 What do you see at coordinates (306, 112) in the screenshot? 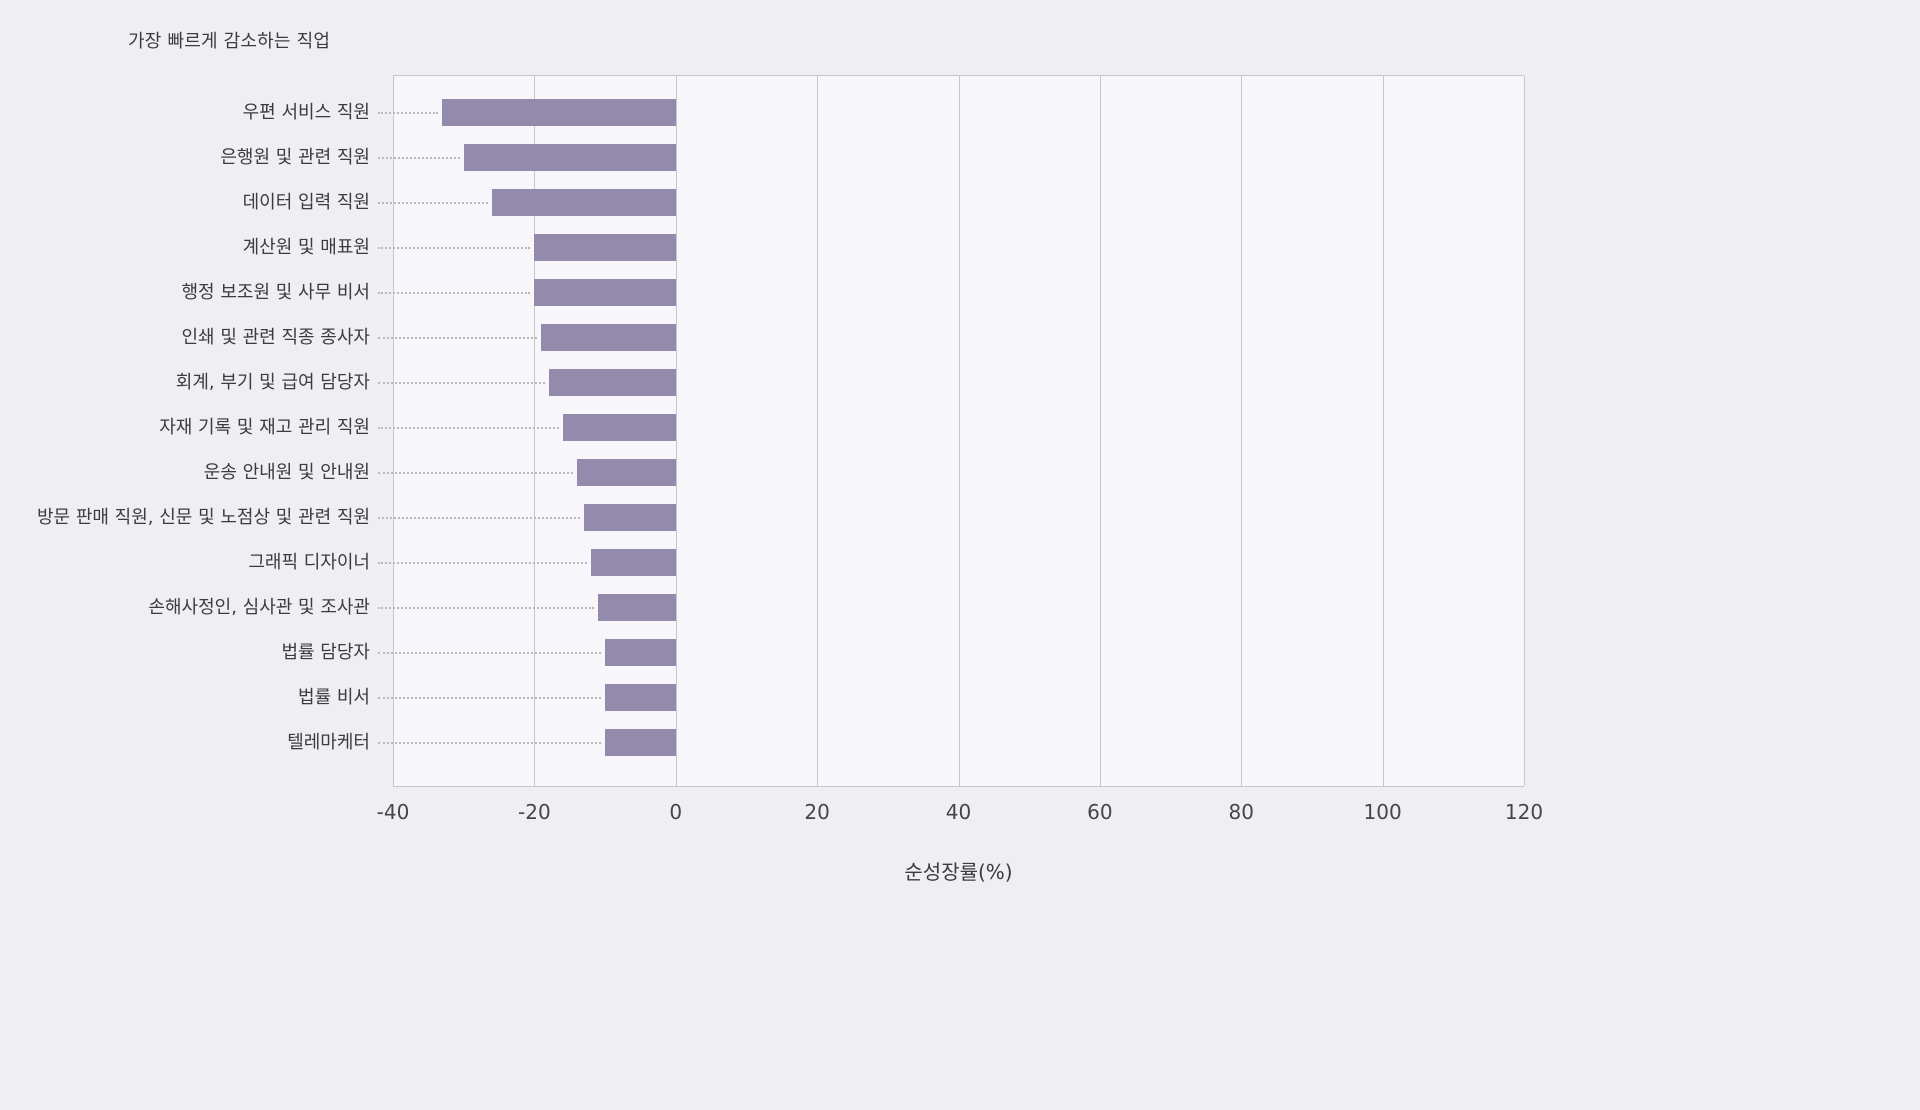
I see `category-label: 우편 서비스 직원` at bounding box center [306, 112].